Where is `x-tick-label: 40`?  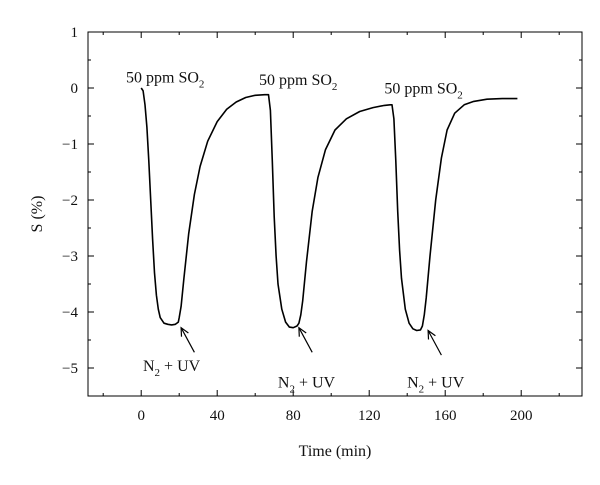 x-tick-label: 40 is located at coordinates (217, 416).